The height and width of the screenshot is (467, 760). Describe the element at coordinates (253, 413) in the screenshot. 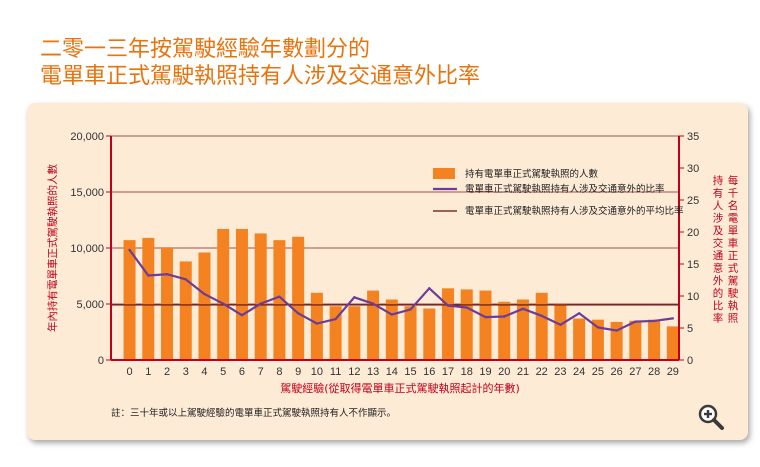

I see `footnote: 註：三十年或以上駕駛經驗的電單車正式駕駛執照持有人不作顯示。` at that location.